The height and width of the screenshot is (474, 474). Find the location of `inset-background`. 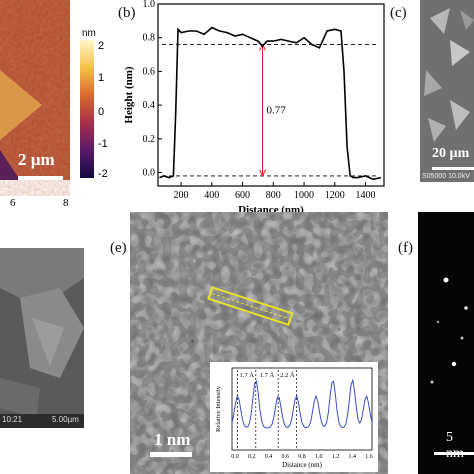

inset-background is located at coordinates (294, 417).